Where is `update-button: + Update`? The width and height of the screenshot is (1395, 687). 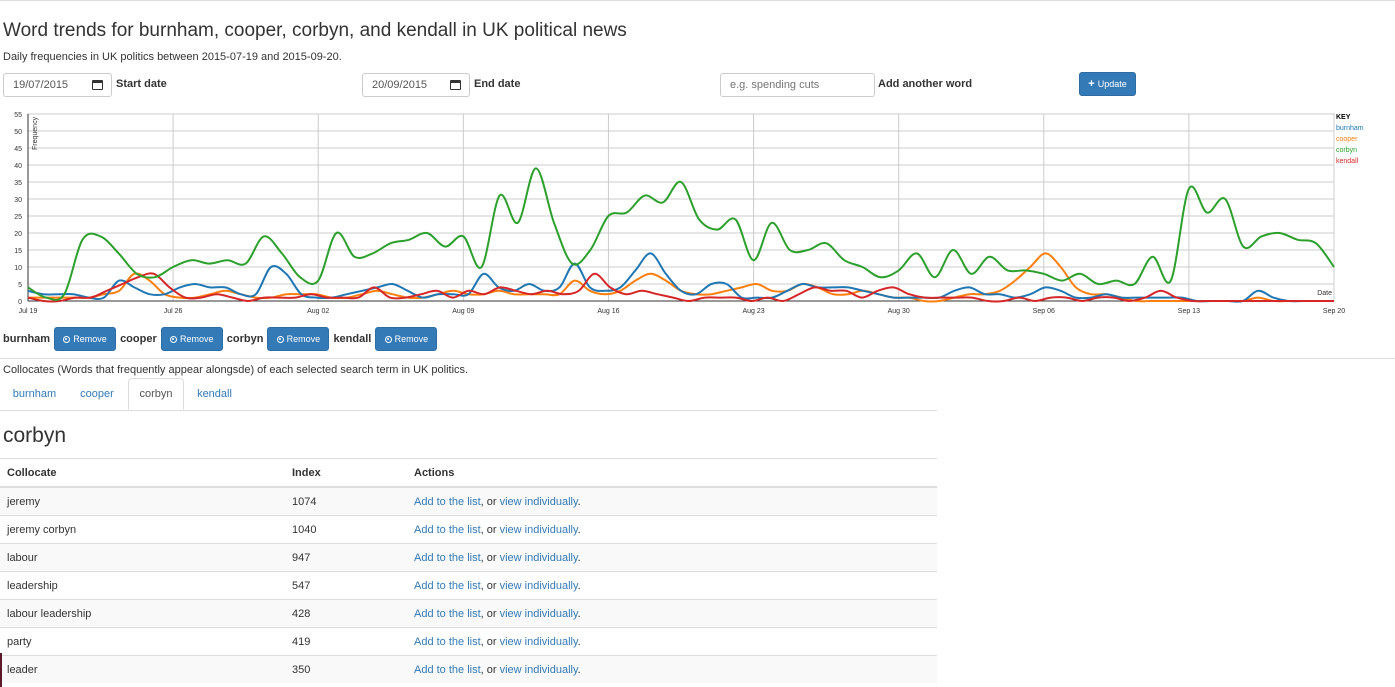
update-button: + Update is located at coordinates (1107, 84).